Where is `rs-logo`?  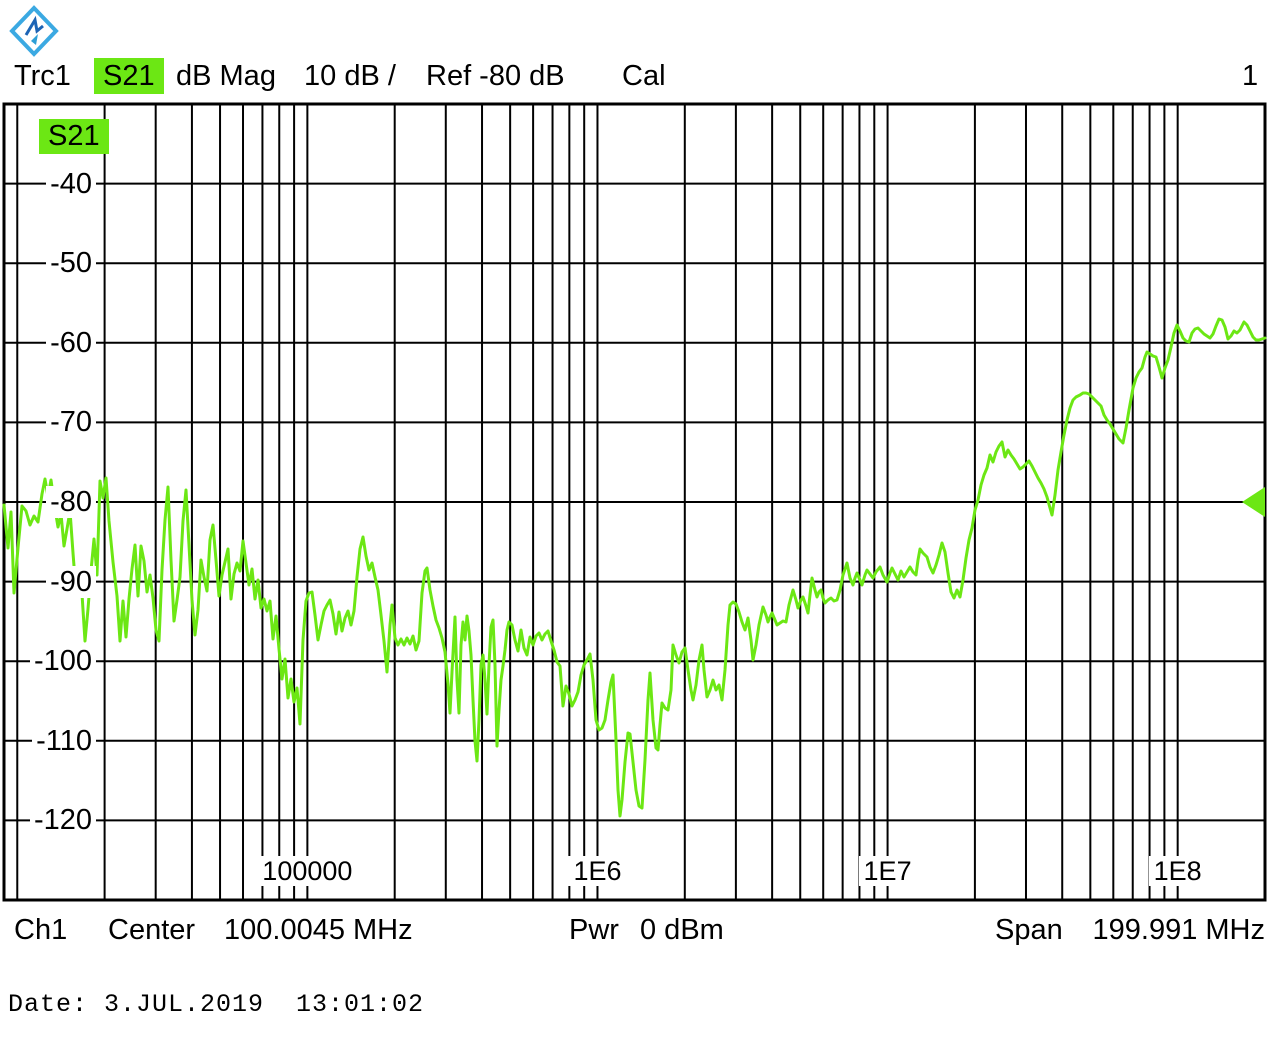
rs-logo is located at coordinates (34, 31).